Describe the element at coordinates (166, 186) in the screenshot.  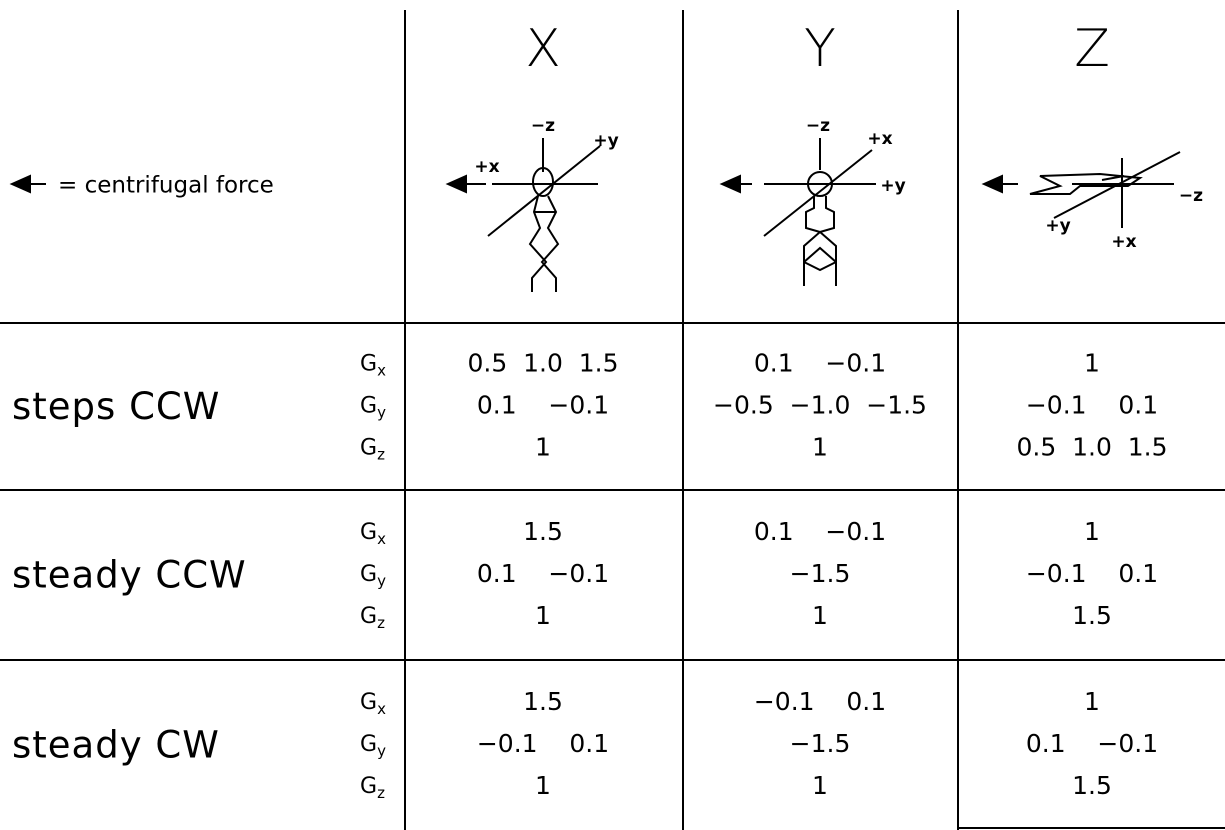
I see `legend-text: = centrifugal force` at that location.